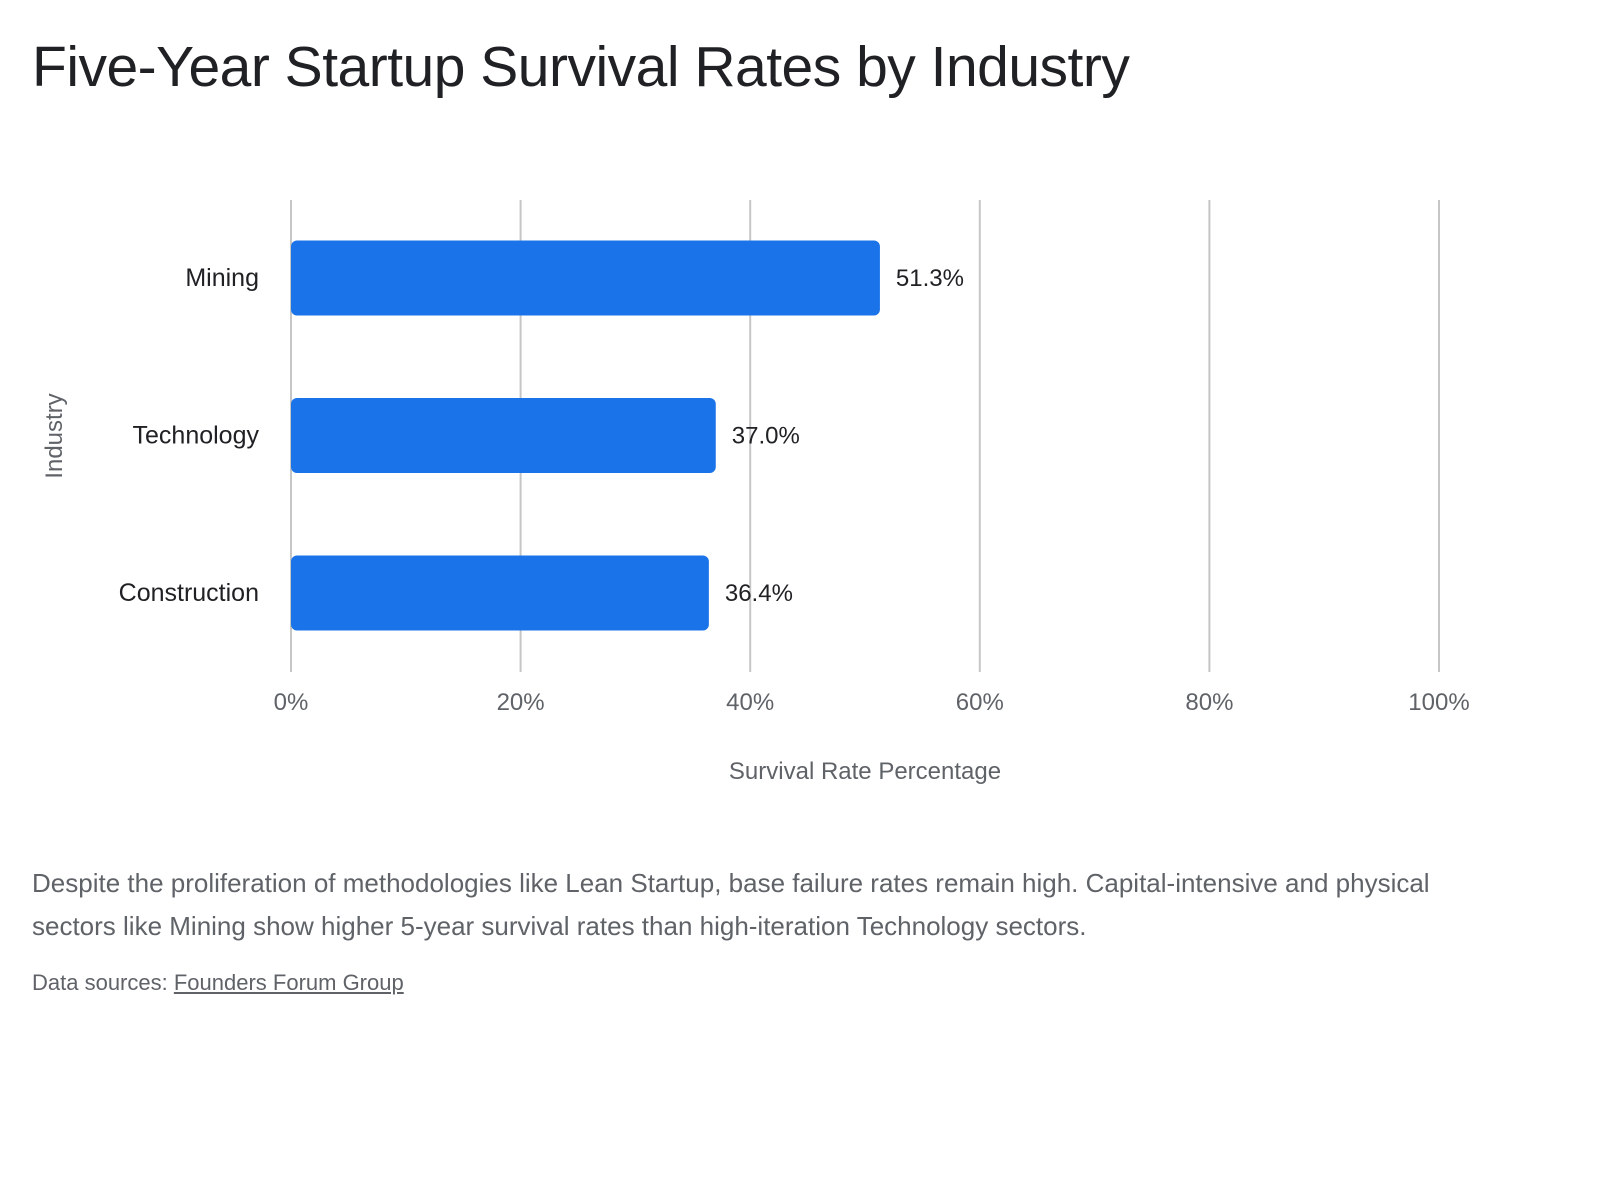  I want to click on value-labels: 51.3% 37.0% 36.4%, so click(844, 436).